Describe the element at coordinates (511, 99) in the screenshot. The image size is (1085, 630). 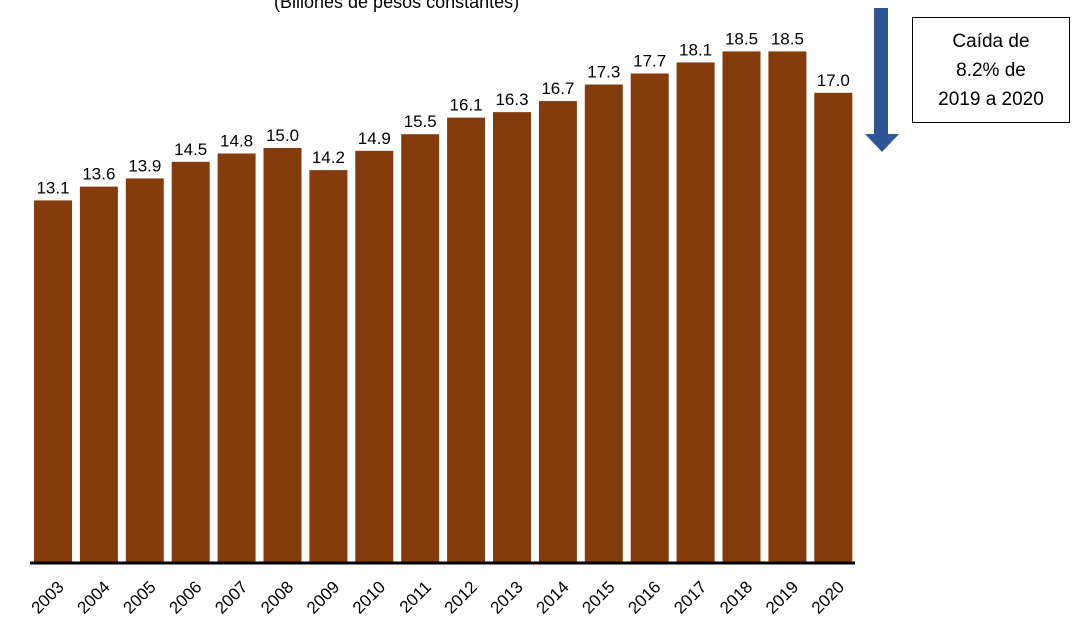
I see `value-label-2013: 16.3` at that location.